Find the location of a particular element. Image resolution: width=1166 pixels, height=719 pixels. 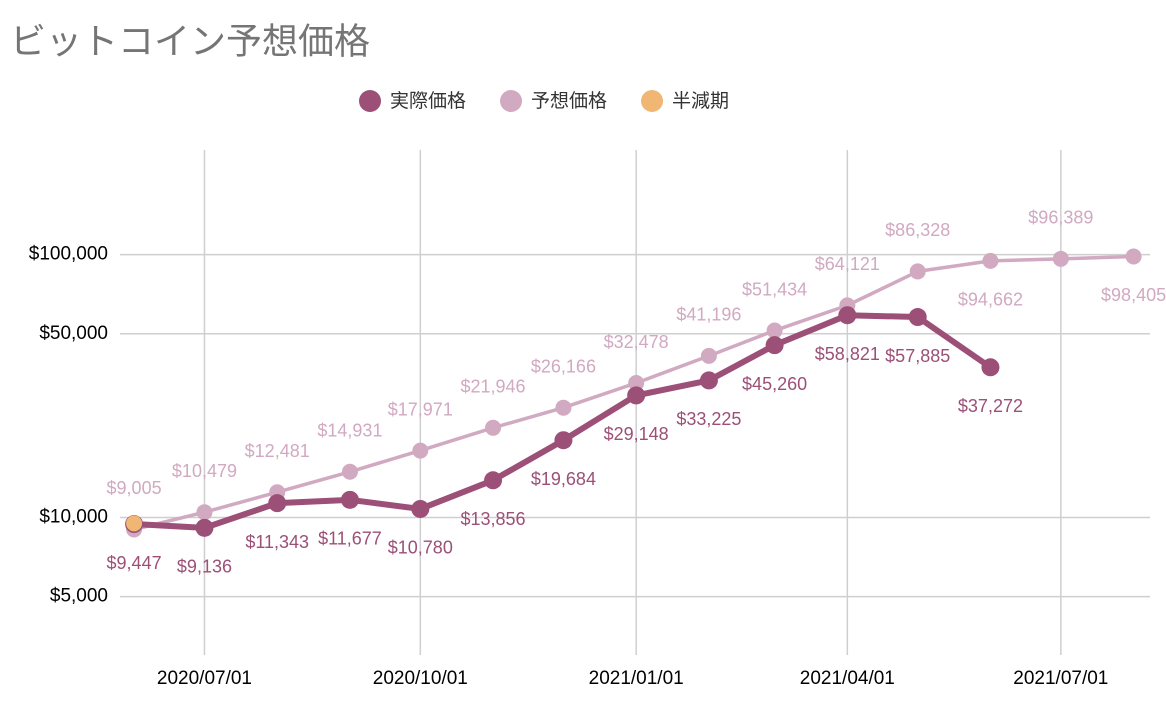

data-label: $10,479 is located at coordinates (204, 471).